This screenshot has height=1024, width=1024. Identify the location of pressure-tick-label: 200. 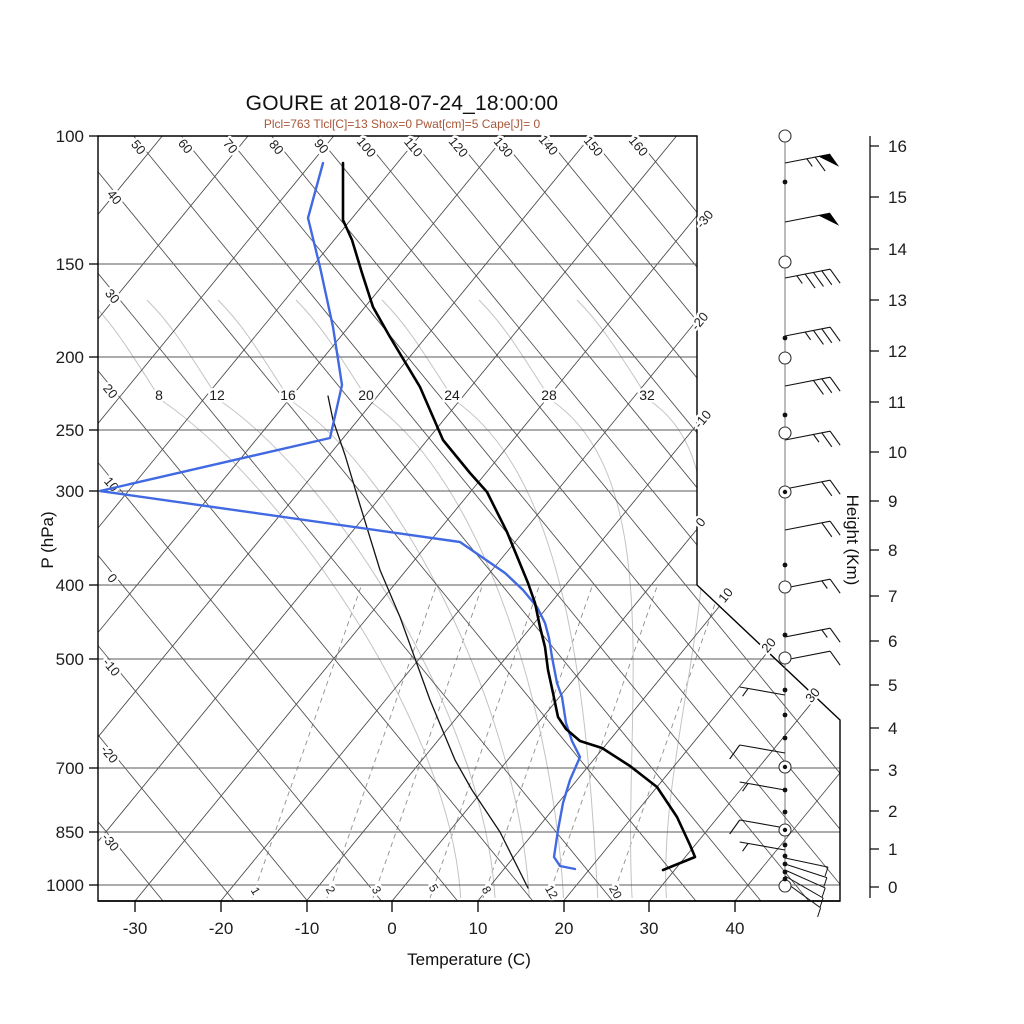
(70, 357).